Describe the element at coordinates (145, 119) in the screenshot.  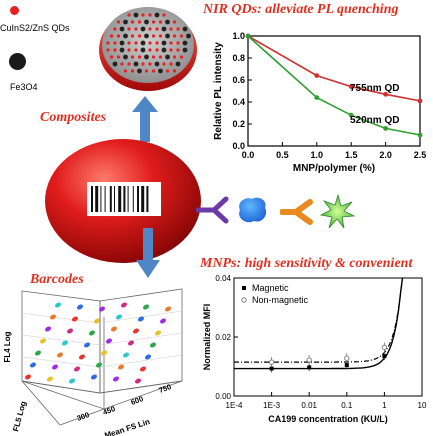
I see `arrow-up-icon` at that location.